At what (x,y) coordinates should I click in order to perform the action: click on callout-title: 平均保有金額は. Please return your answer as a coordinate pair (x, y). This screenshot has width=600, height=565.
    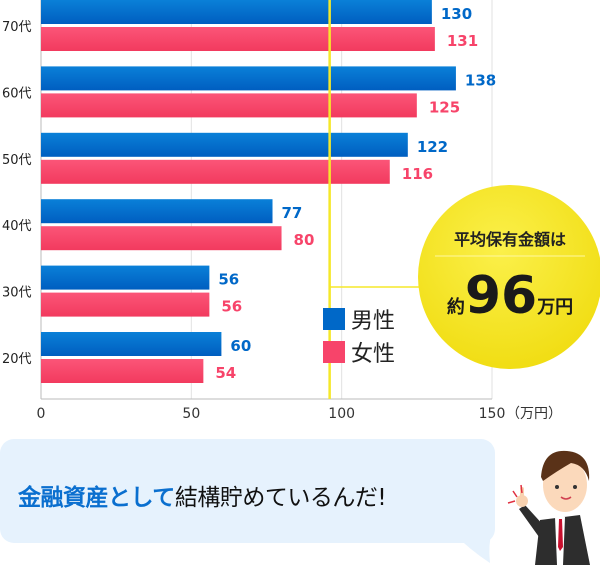
    Looking at the image, I should click on (510, 239).